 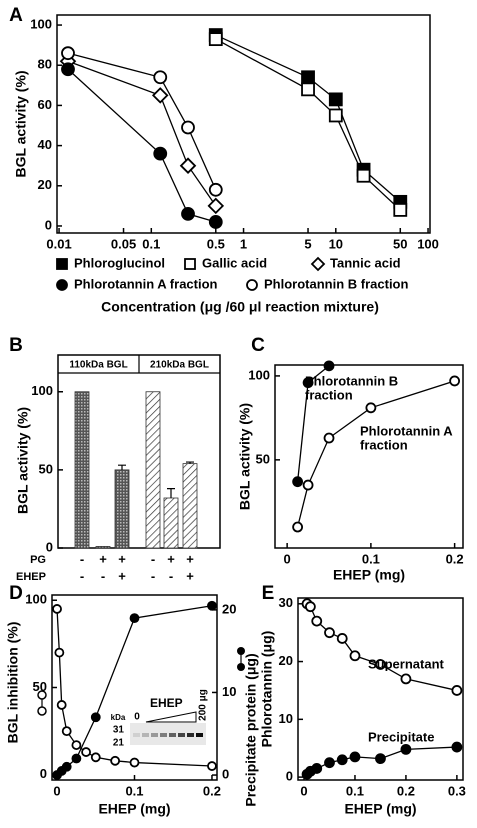 What do you see at coordinates (168, 734) in the screenshot?
I see `inset-gel` at bounding box center [168, 734].